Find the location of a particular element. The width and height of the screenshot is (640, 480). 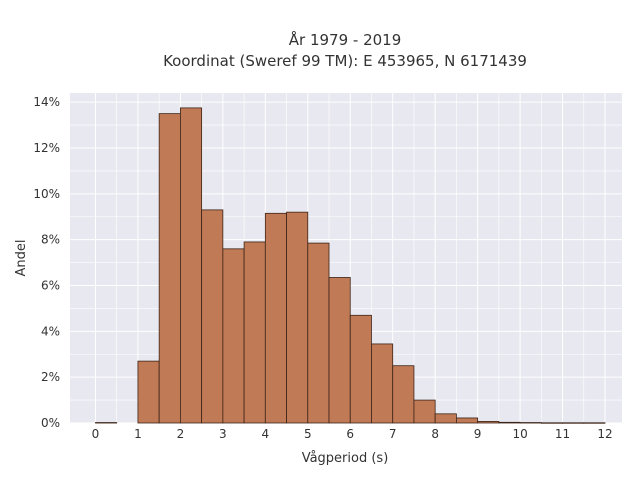

y-tick-label: 6% is located at coordinates (50, 286).